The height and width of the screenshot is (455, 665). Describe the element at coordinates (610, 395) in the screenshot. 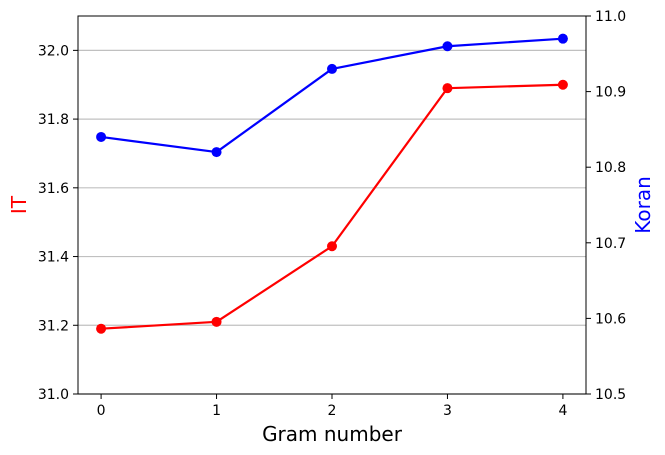

I see `right-tick-label-0: 10.5` at that location.